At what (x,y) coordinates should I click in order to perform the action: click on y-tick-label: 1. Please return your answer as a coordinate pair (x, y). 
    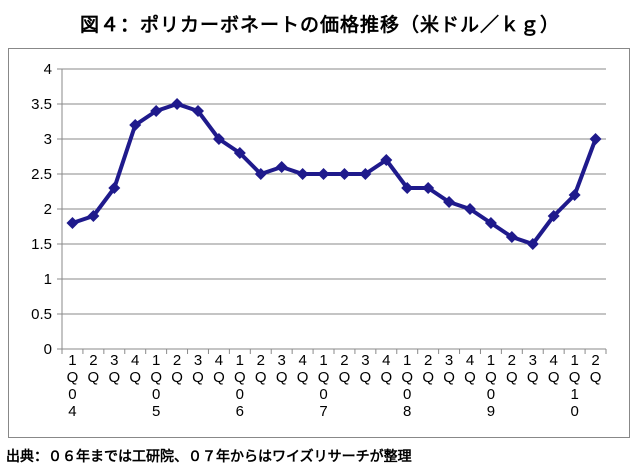
    Looking at the image, I should click on (48, 279).